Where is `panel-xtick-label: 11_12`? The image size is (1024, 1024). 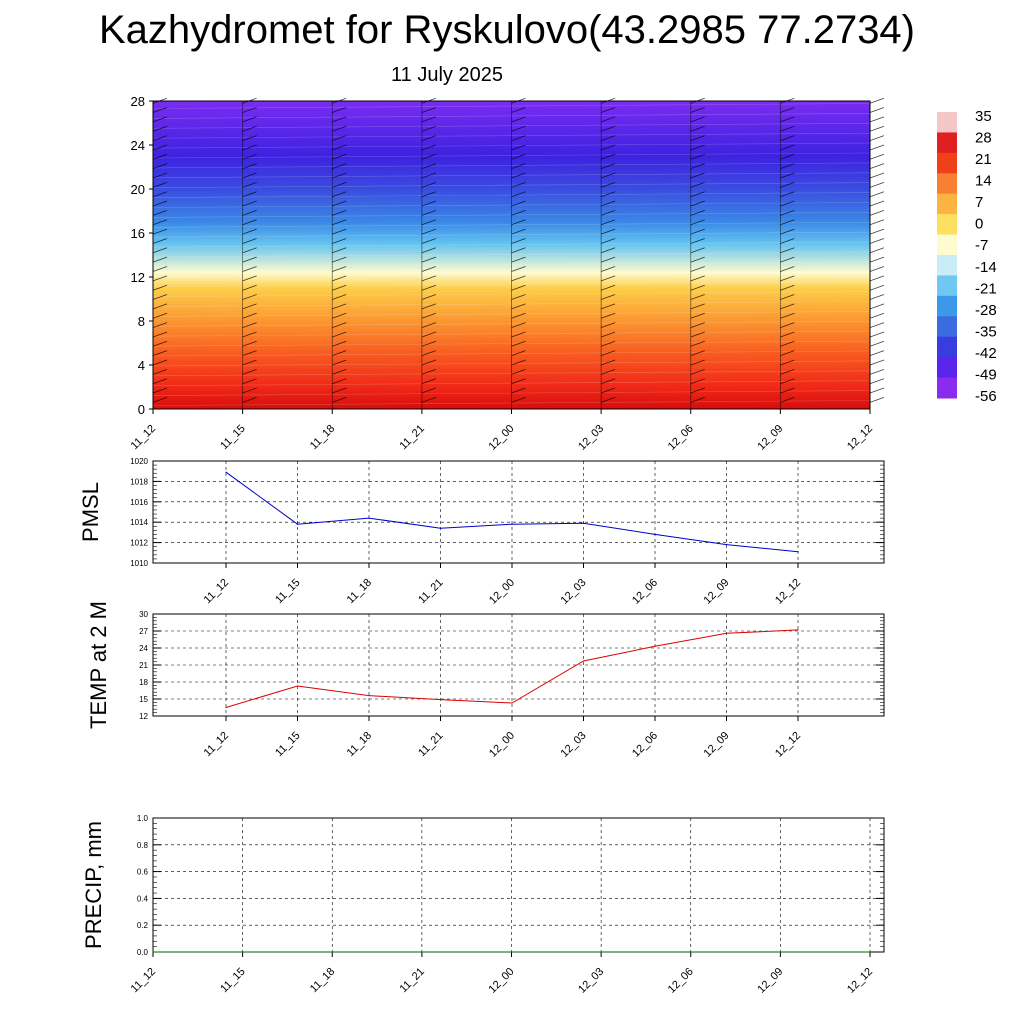 panel-xtick-label: 11_12 is located at coordinates (217, 745).